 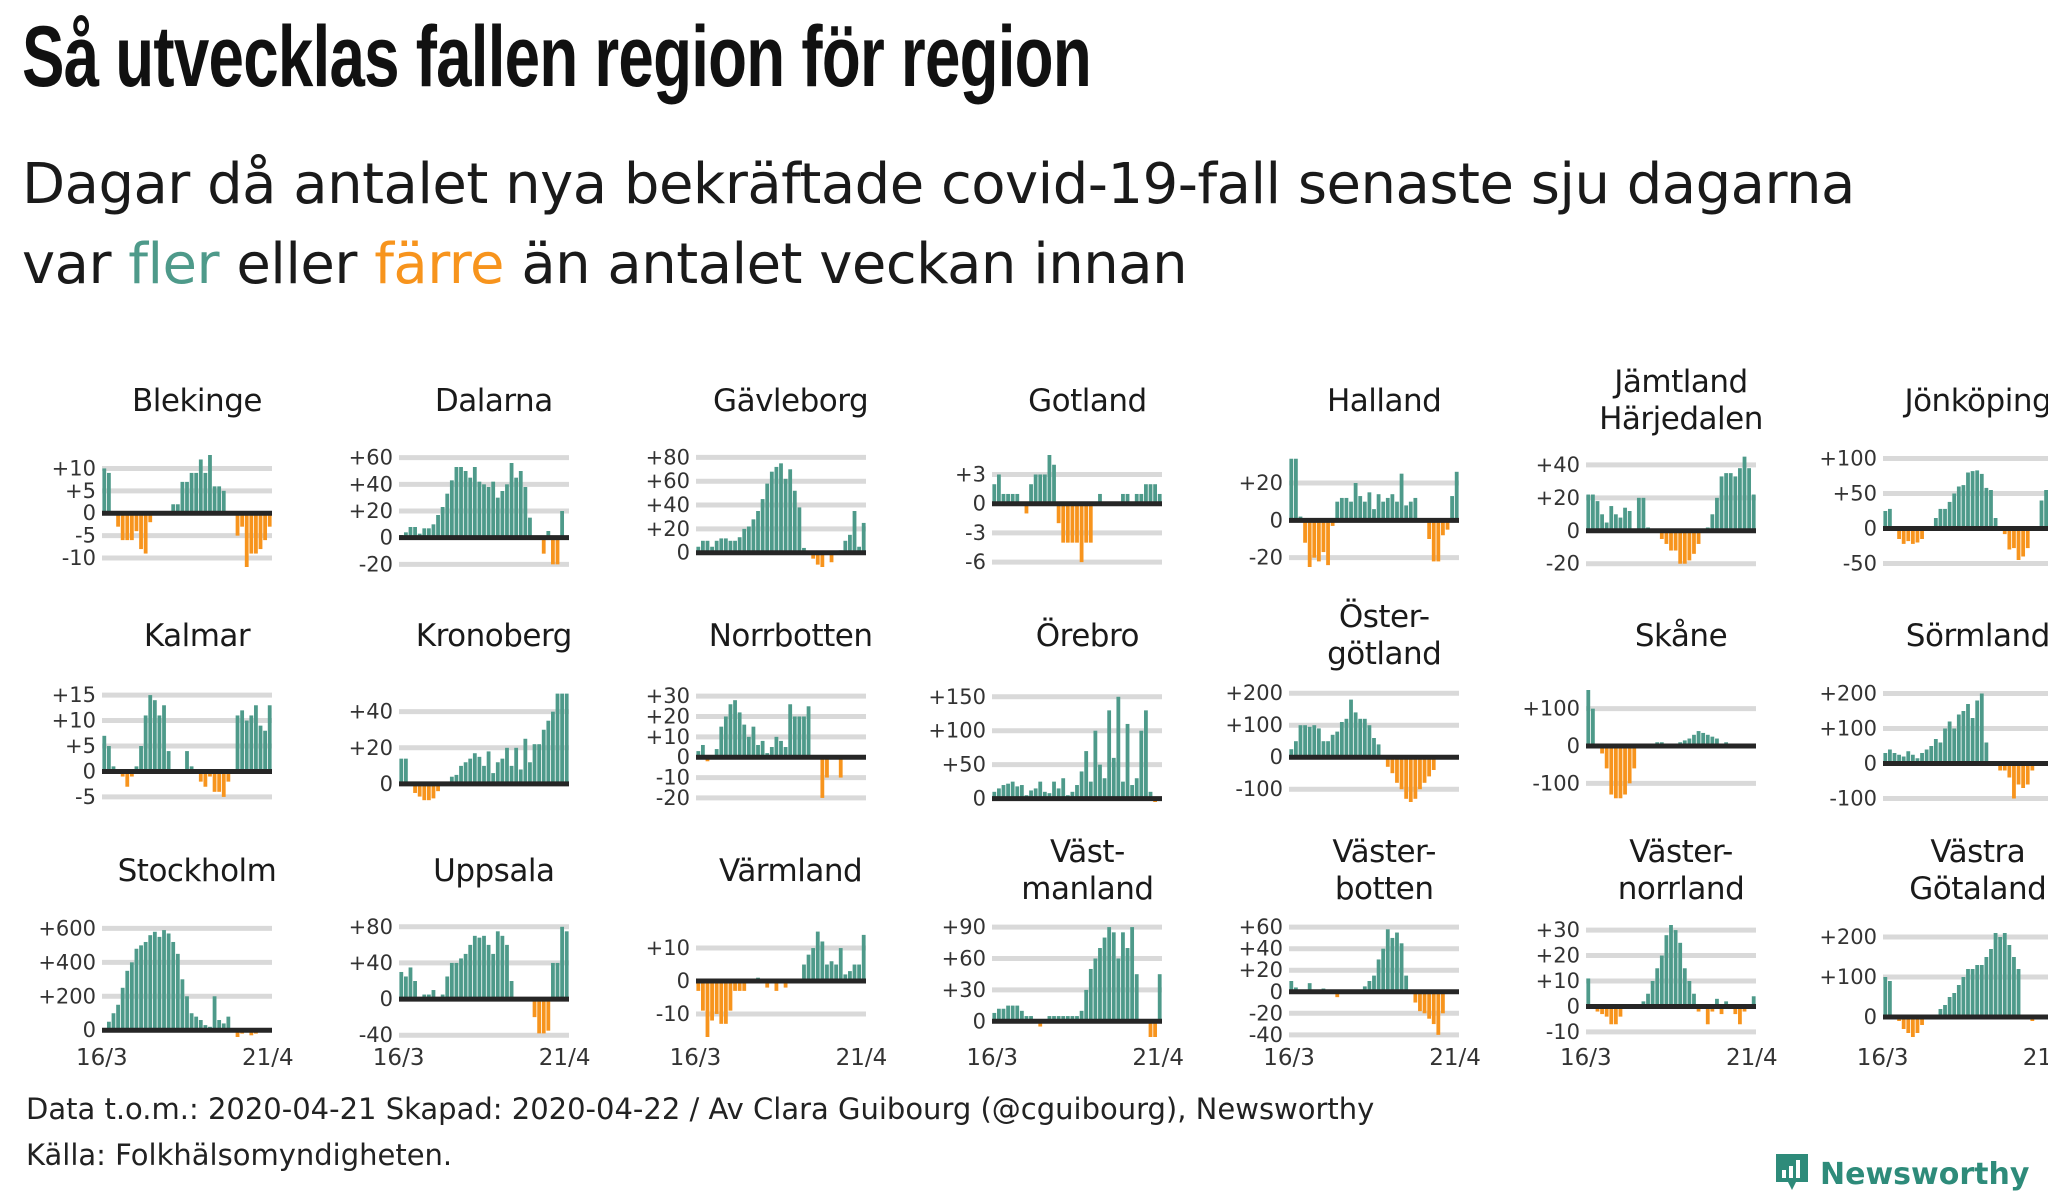 What do you see at coordinates (494, 870) in the screenshot?
I see `panel-title-line: Uppsala` at bounding box center [494, 870].